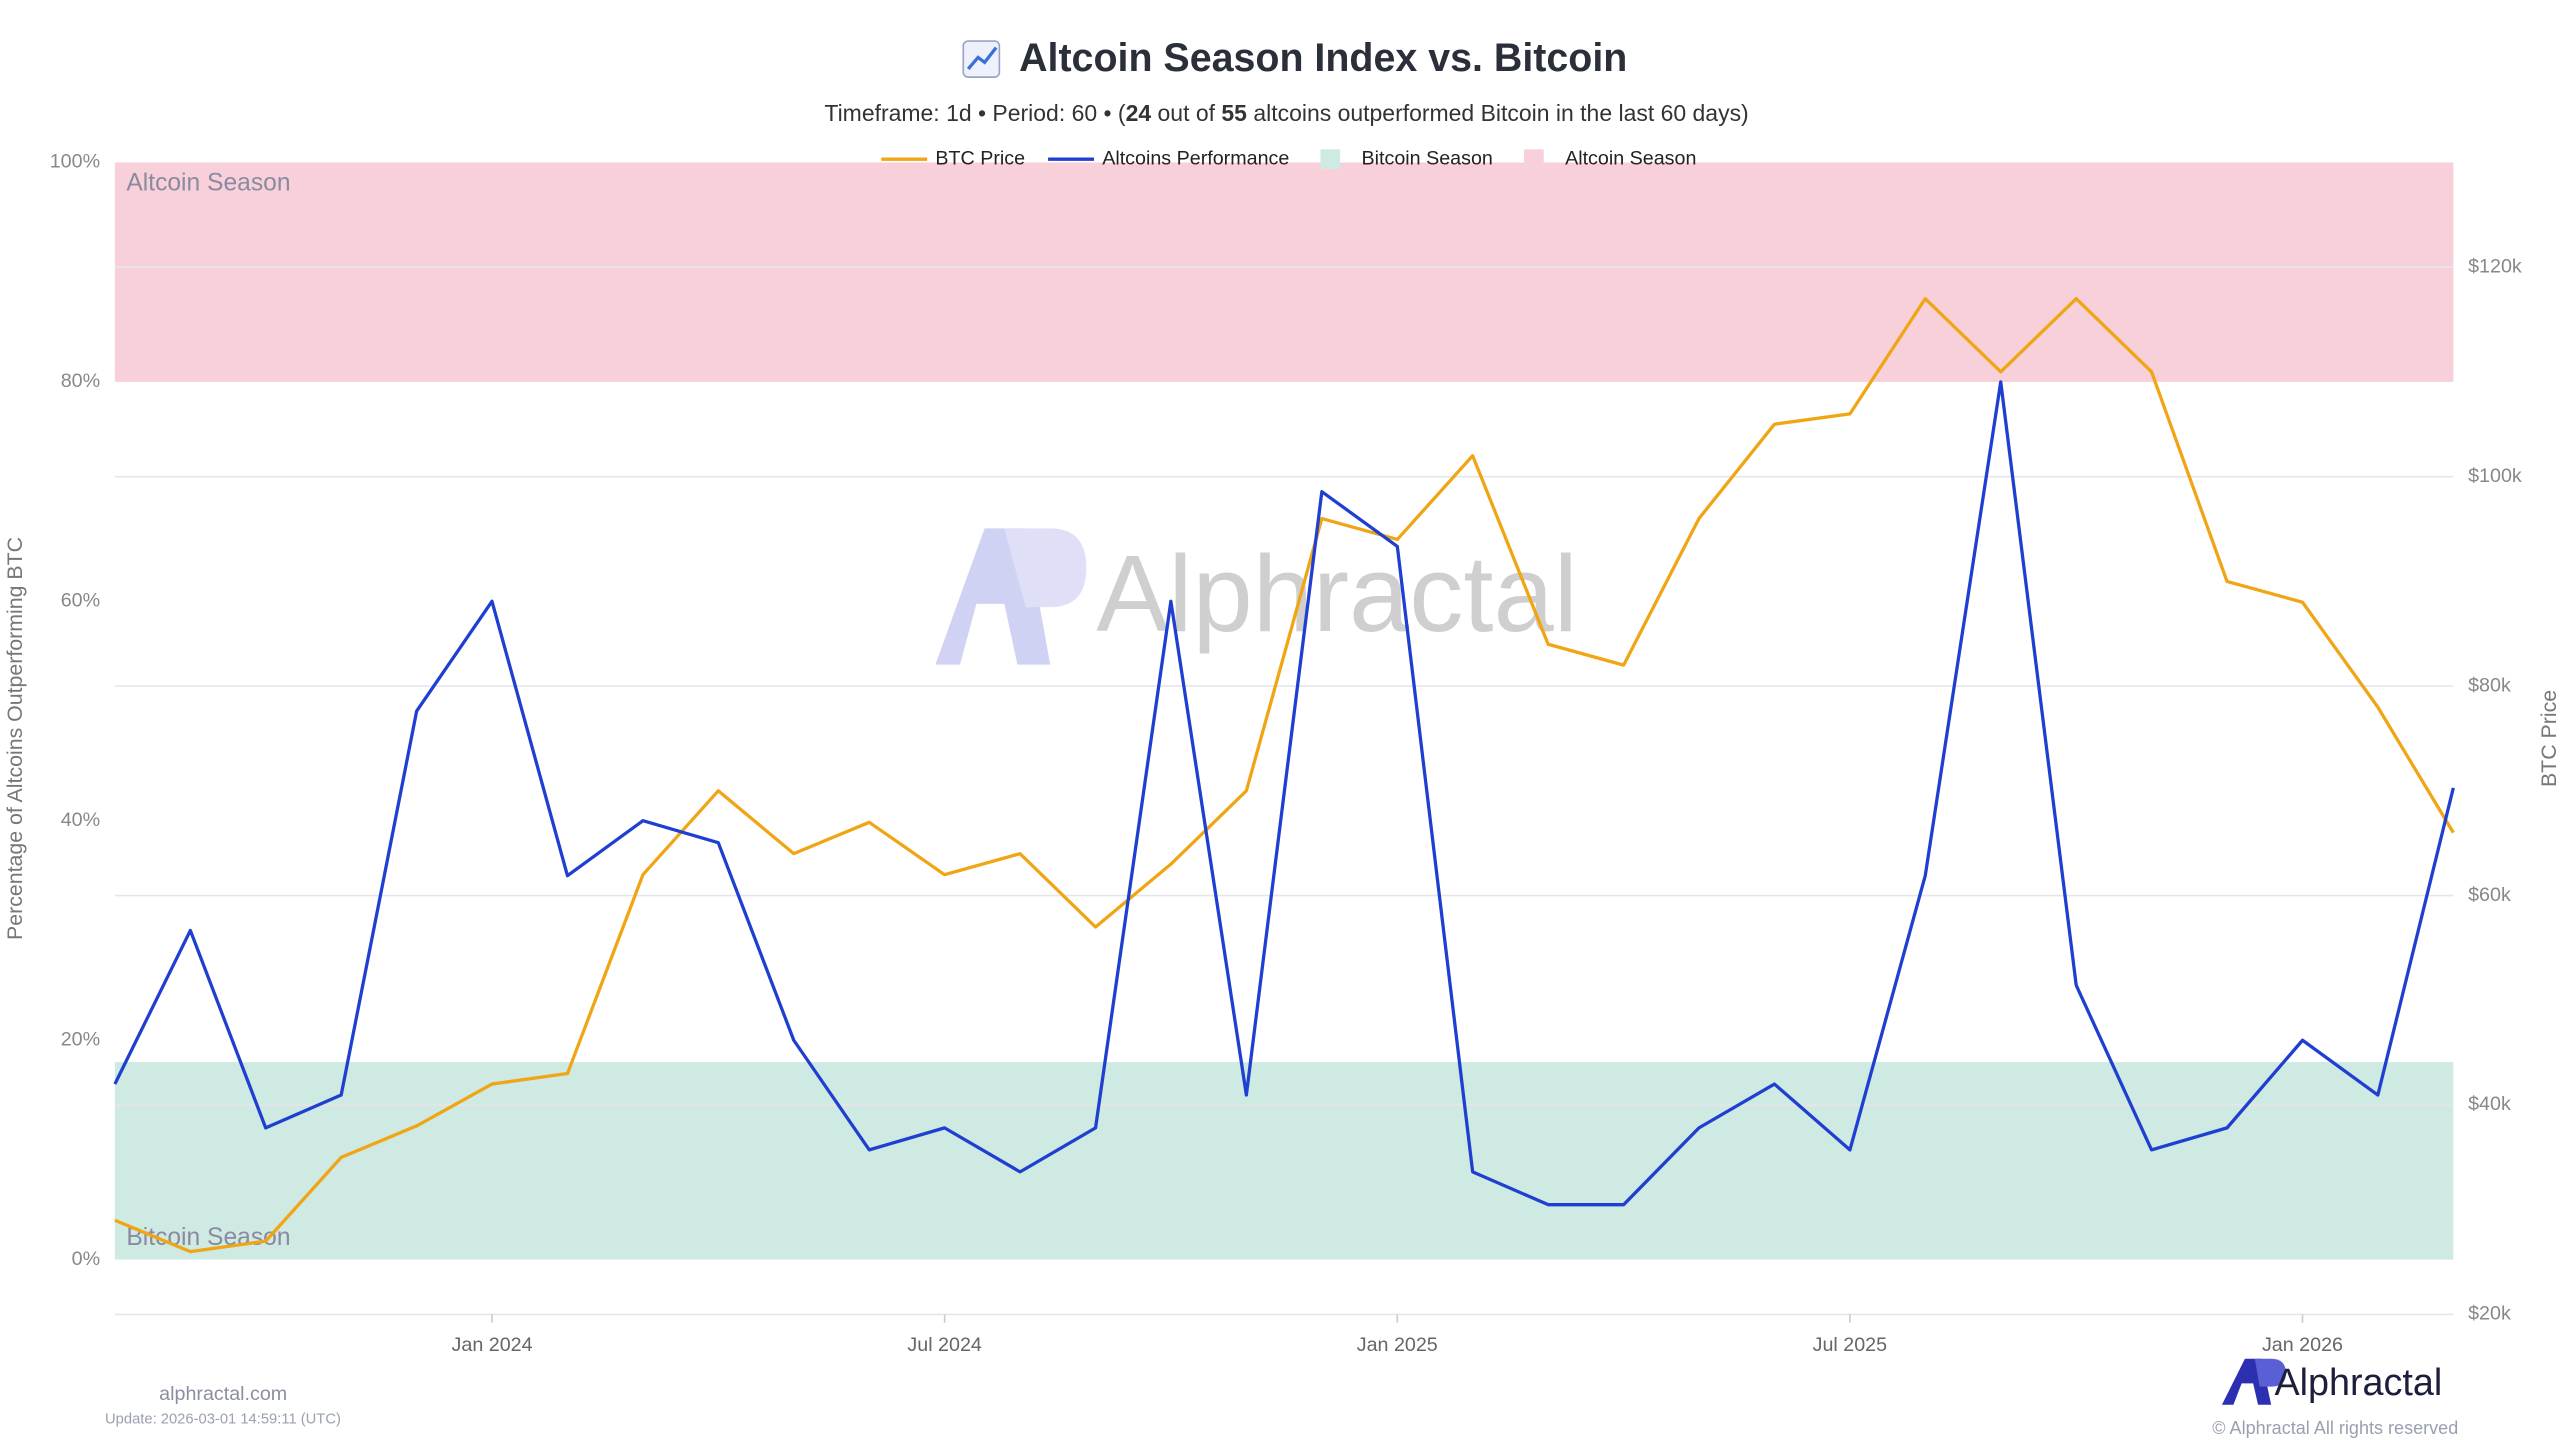 This screenshot has width=2560, height=1440. Describe the element at coordinates (2270, 1372) in the screenshot. I see `logo-icon` at that location.